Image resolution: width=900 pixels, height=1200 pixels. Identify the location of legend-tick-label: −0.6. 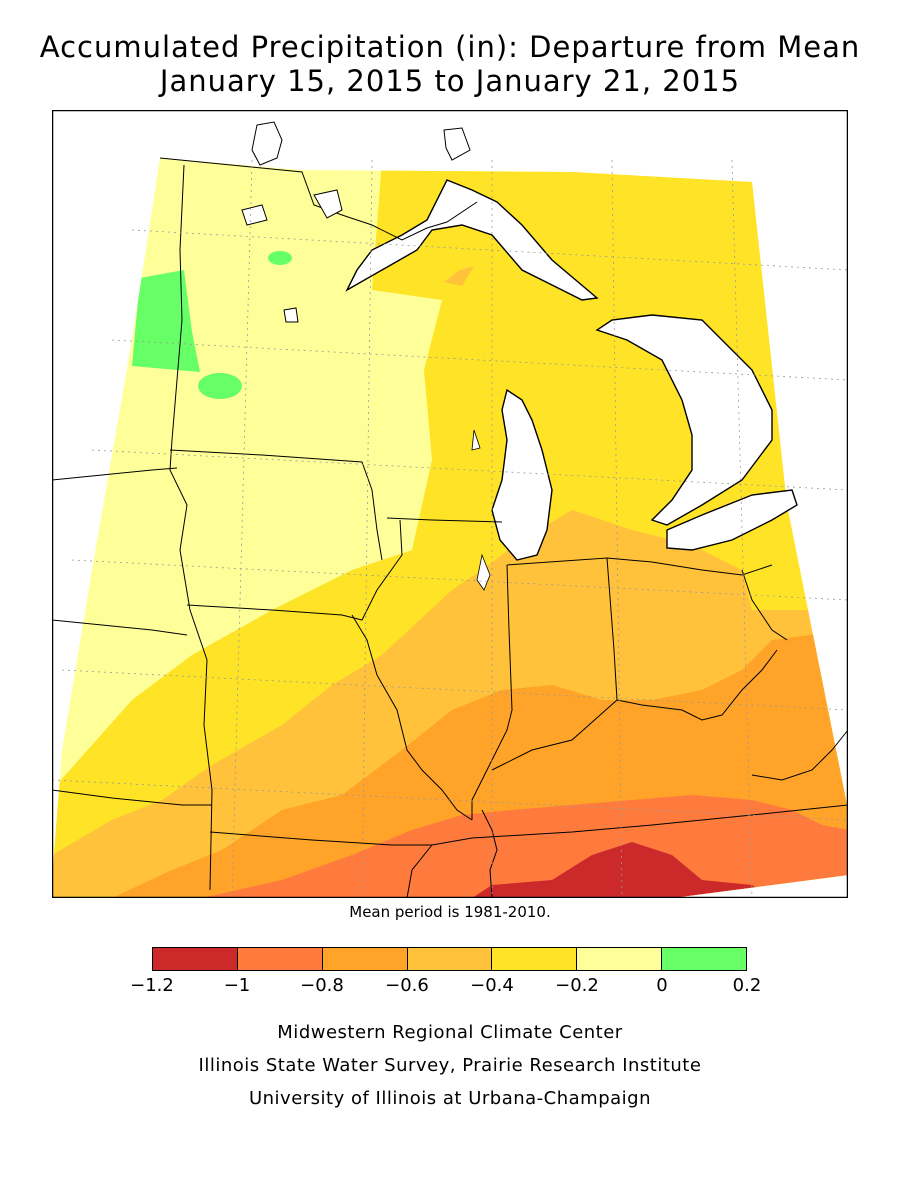
(407, 985).